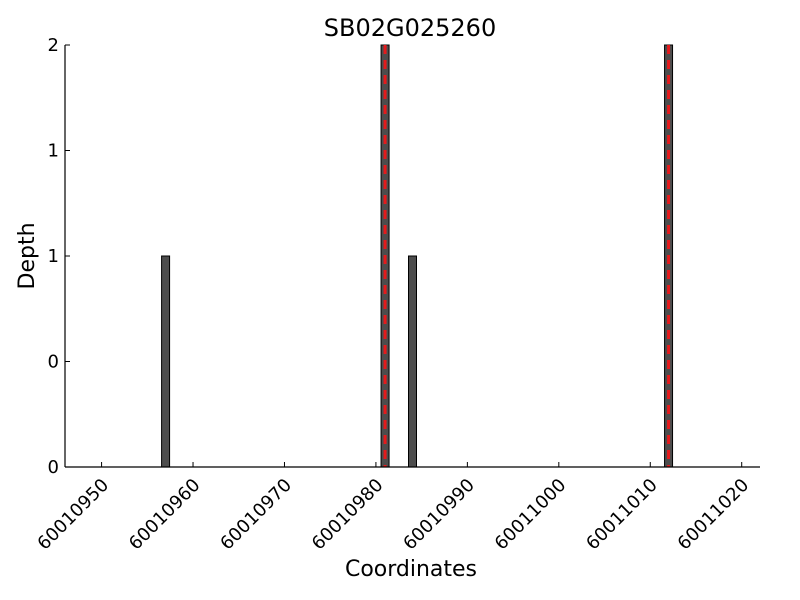  Describe the element at coordinates (531, 515) in the screenshot. I see `x-tick-label: 60011000` at that location.